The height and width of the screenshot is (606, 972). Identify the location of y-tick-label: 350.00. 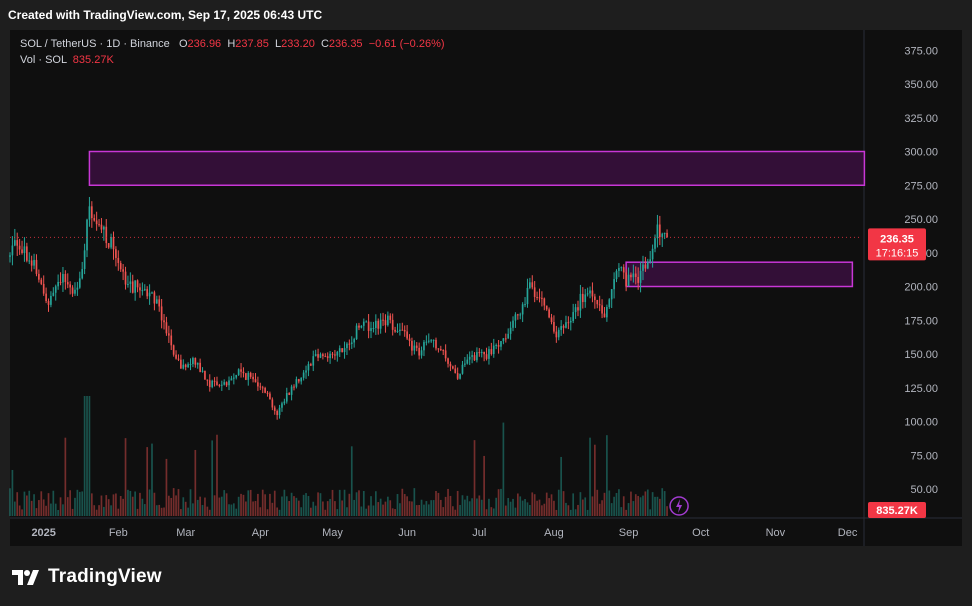
(921, 85).